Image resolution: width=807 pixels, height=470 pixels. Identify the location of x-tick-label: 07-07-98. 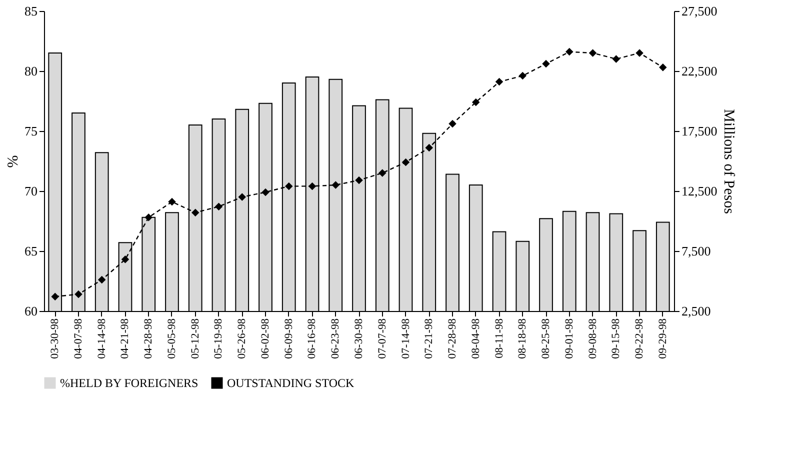
(382, 338).